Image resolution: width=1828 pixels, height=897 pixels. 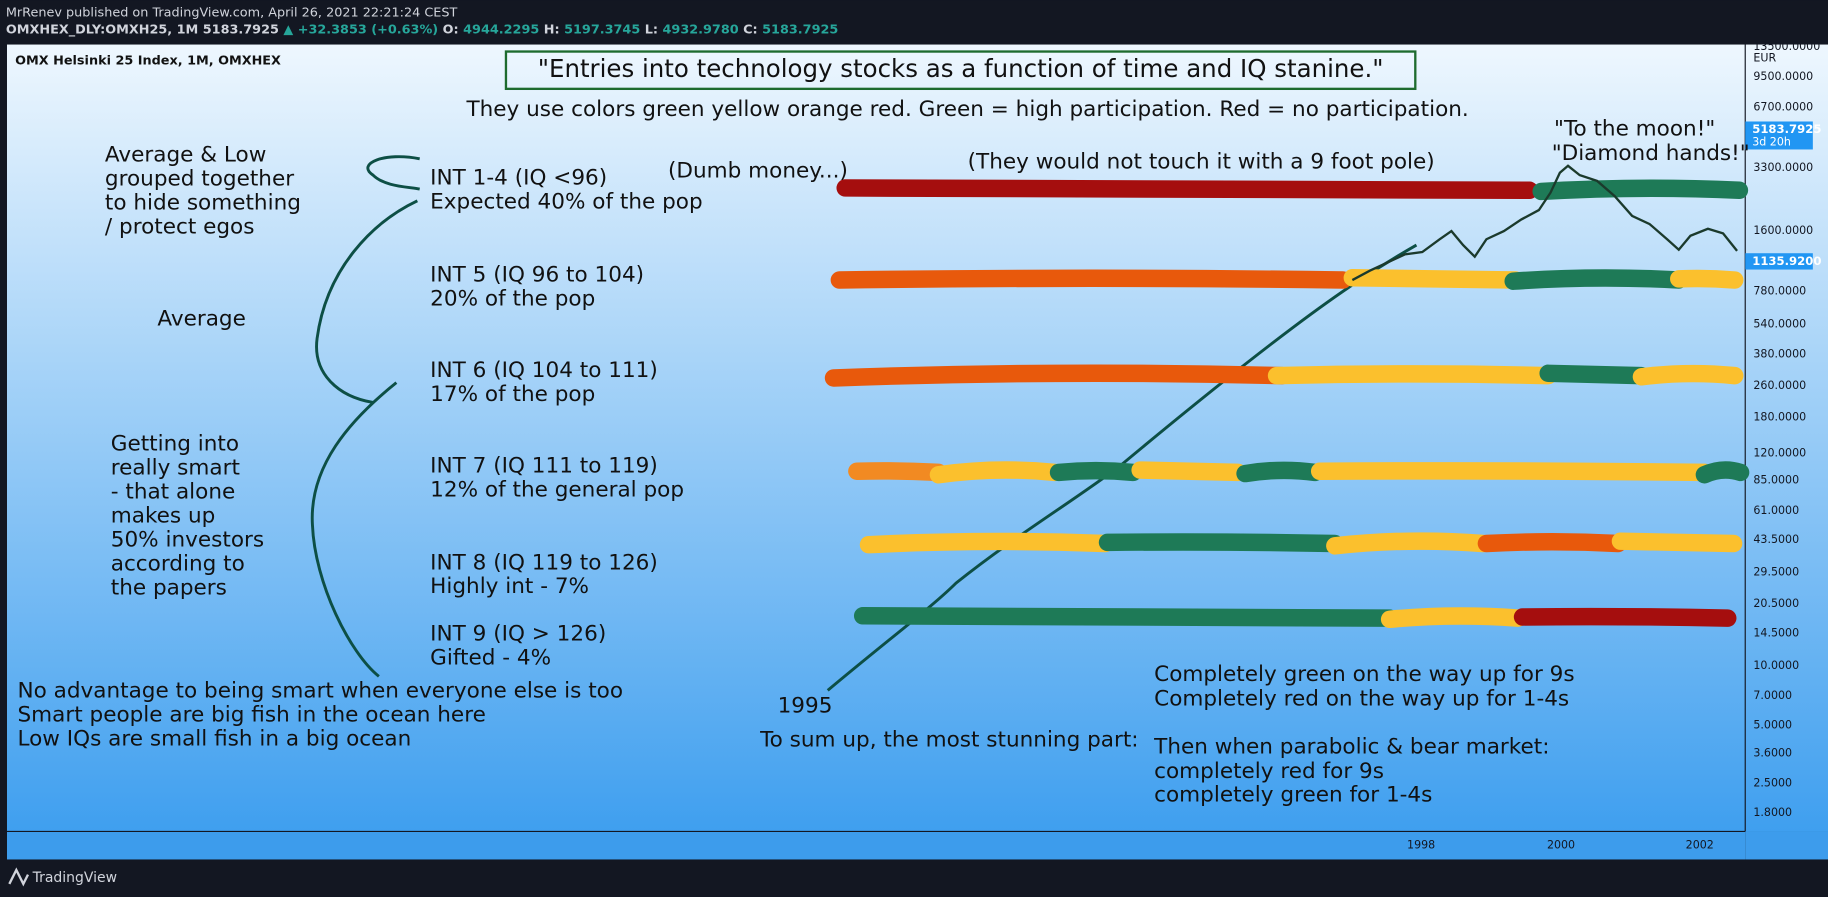 I want to click on ohlc-key: C:, so click(x=752, y=29).